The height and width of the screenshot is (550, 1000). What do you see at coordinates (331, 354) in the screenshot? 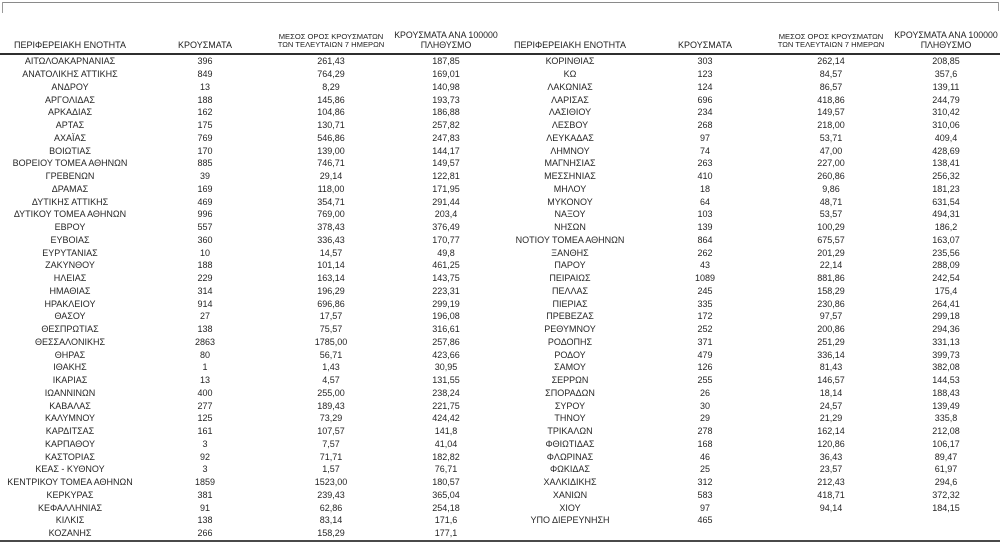
I see `avg7-cell: 56,71` at bounding box center [331, 354].